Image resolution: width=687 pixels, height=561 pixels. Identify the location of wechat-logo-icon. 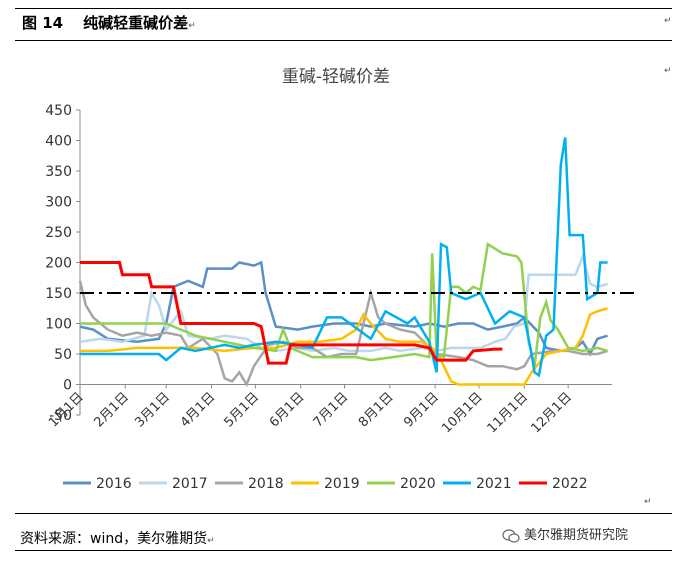
(511, 535).